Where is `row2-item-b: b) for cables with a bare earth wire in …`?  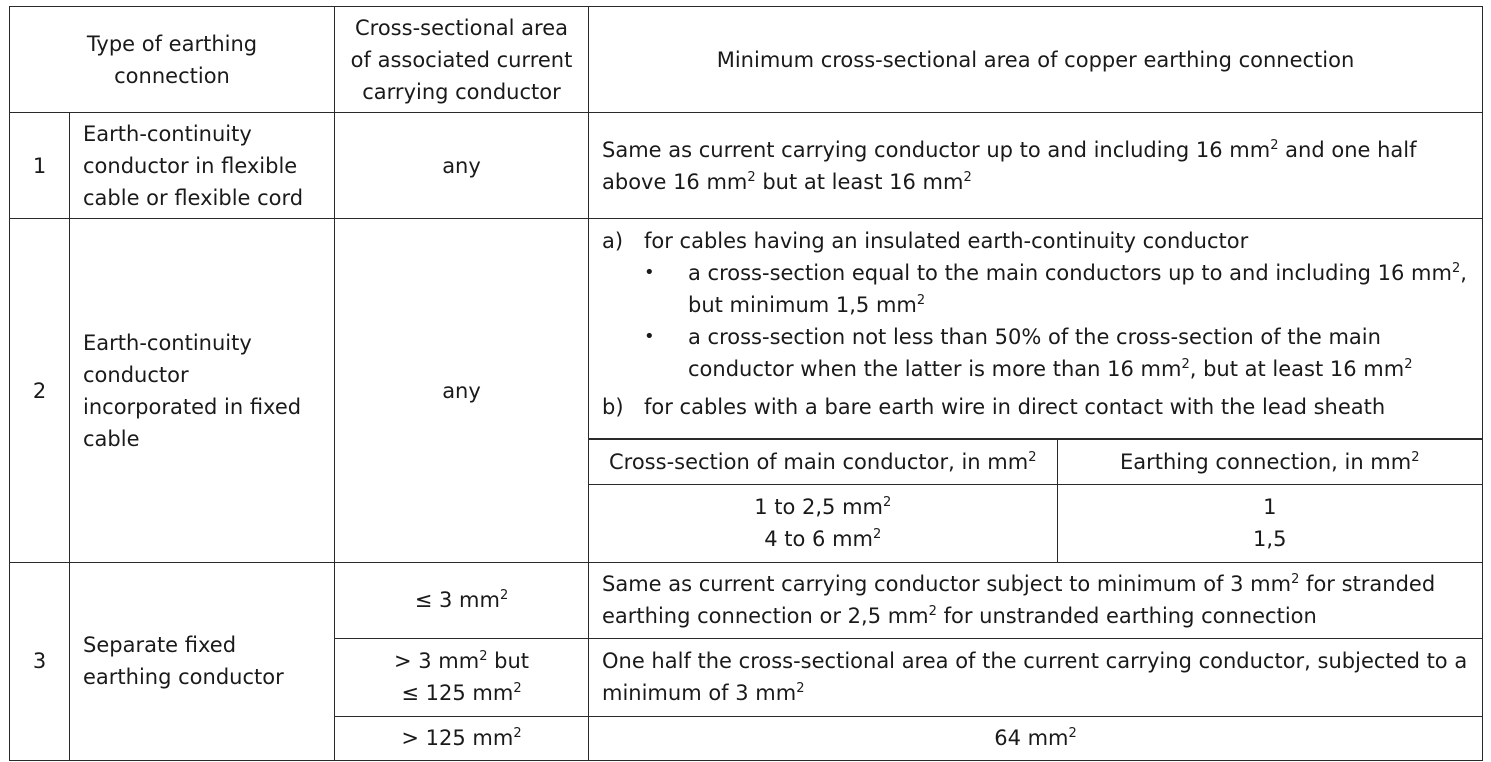 row2-item-b: b) for cables with a bare earth wire in … is located at coordinates (1037, 407).